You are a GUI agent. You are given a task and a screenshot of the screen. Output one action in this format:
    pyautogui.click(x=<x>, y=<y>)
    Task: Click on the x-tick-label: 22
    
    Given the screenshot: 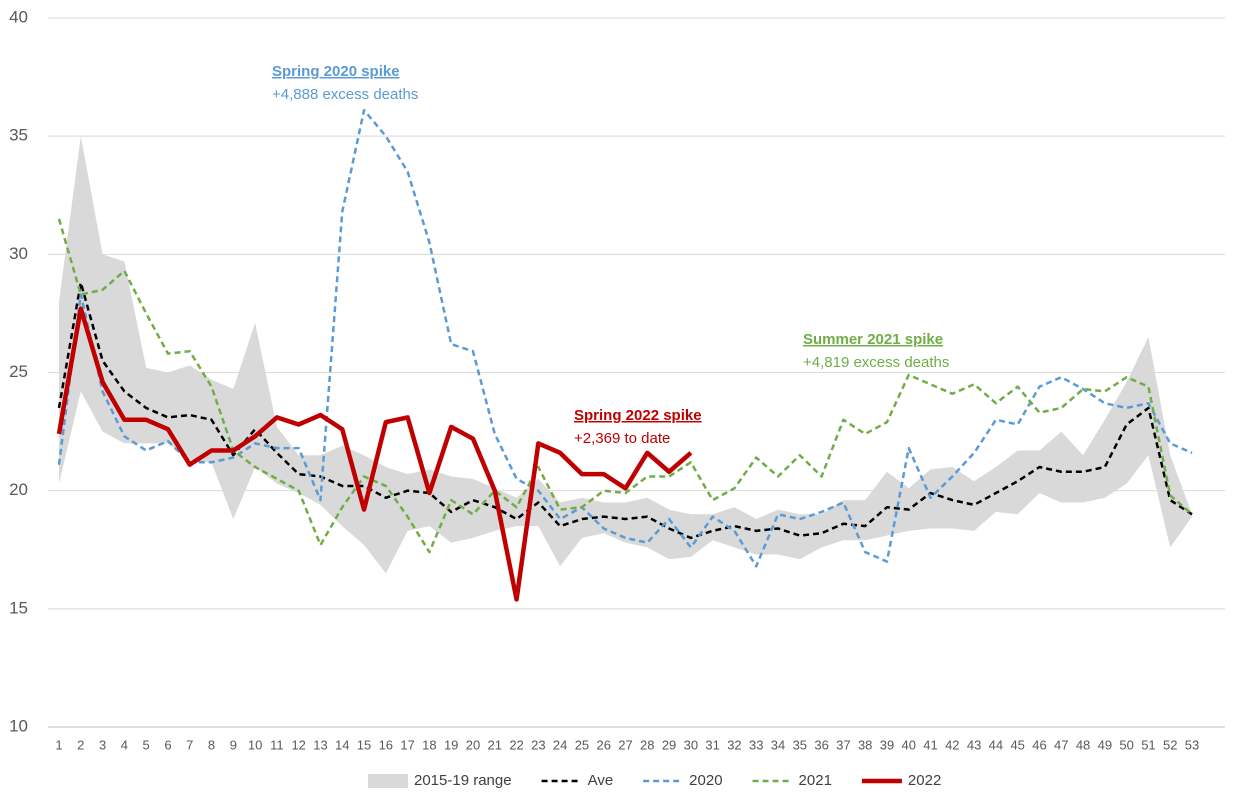 What is the action you would take?
    pyautogui.click(x=516, y=744)
    